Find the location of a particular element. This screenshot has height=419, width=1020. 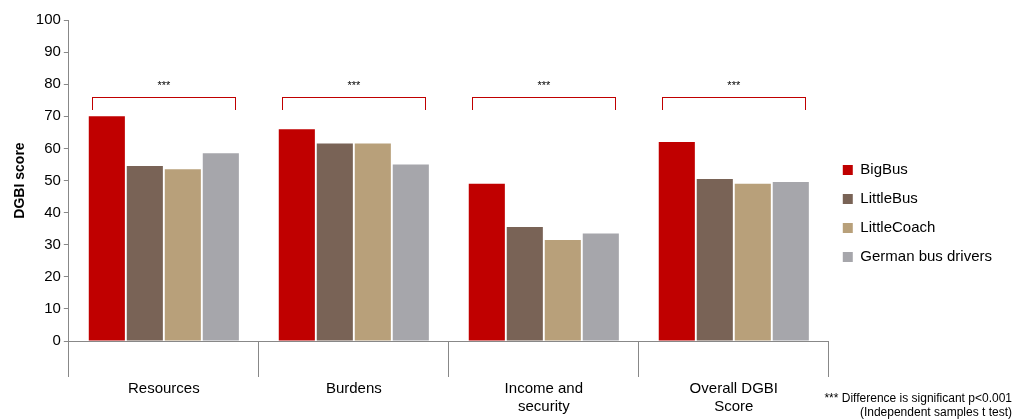

y-tick-label: 60 is located at coordinates (52, 147).